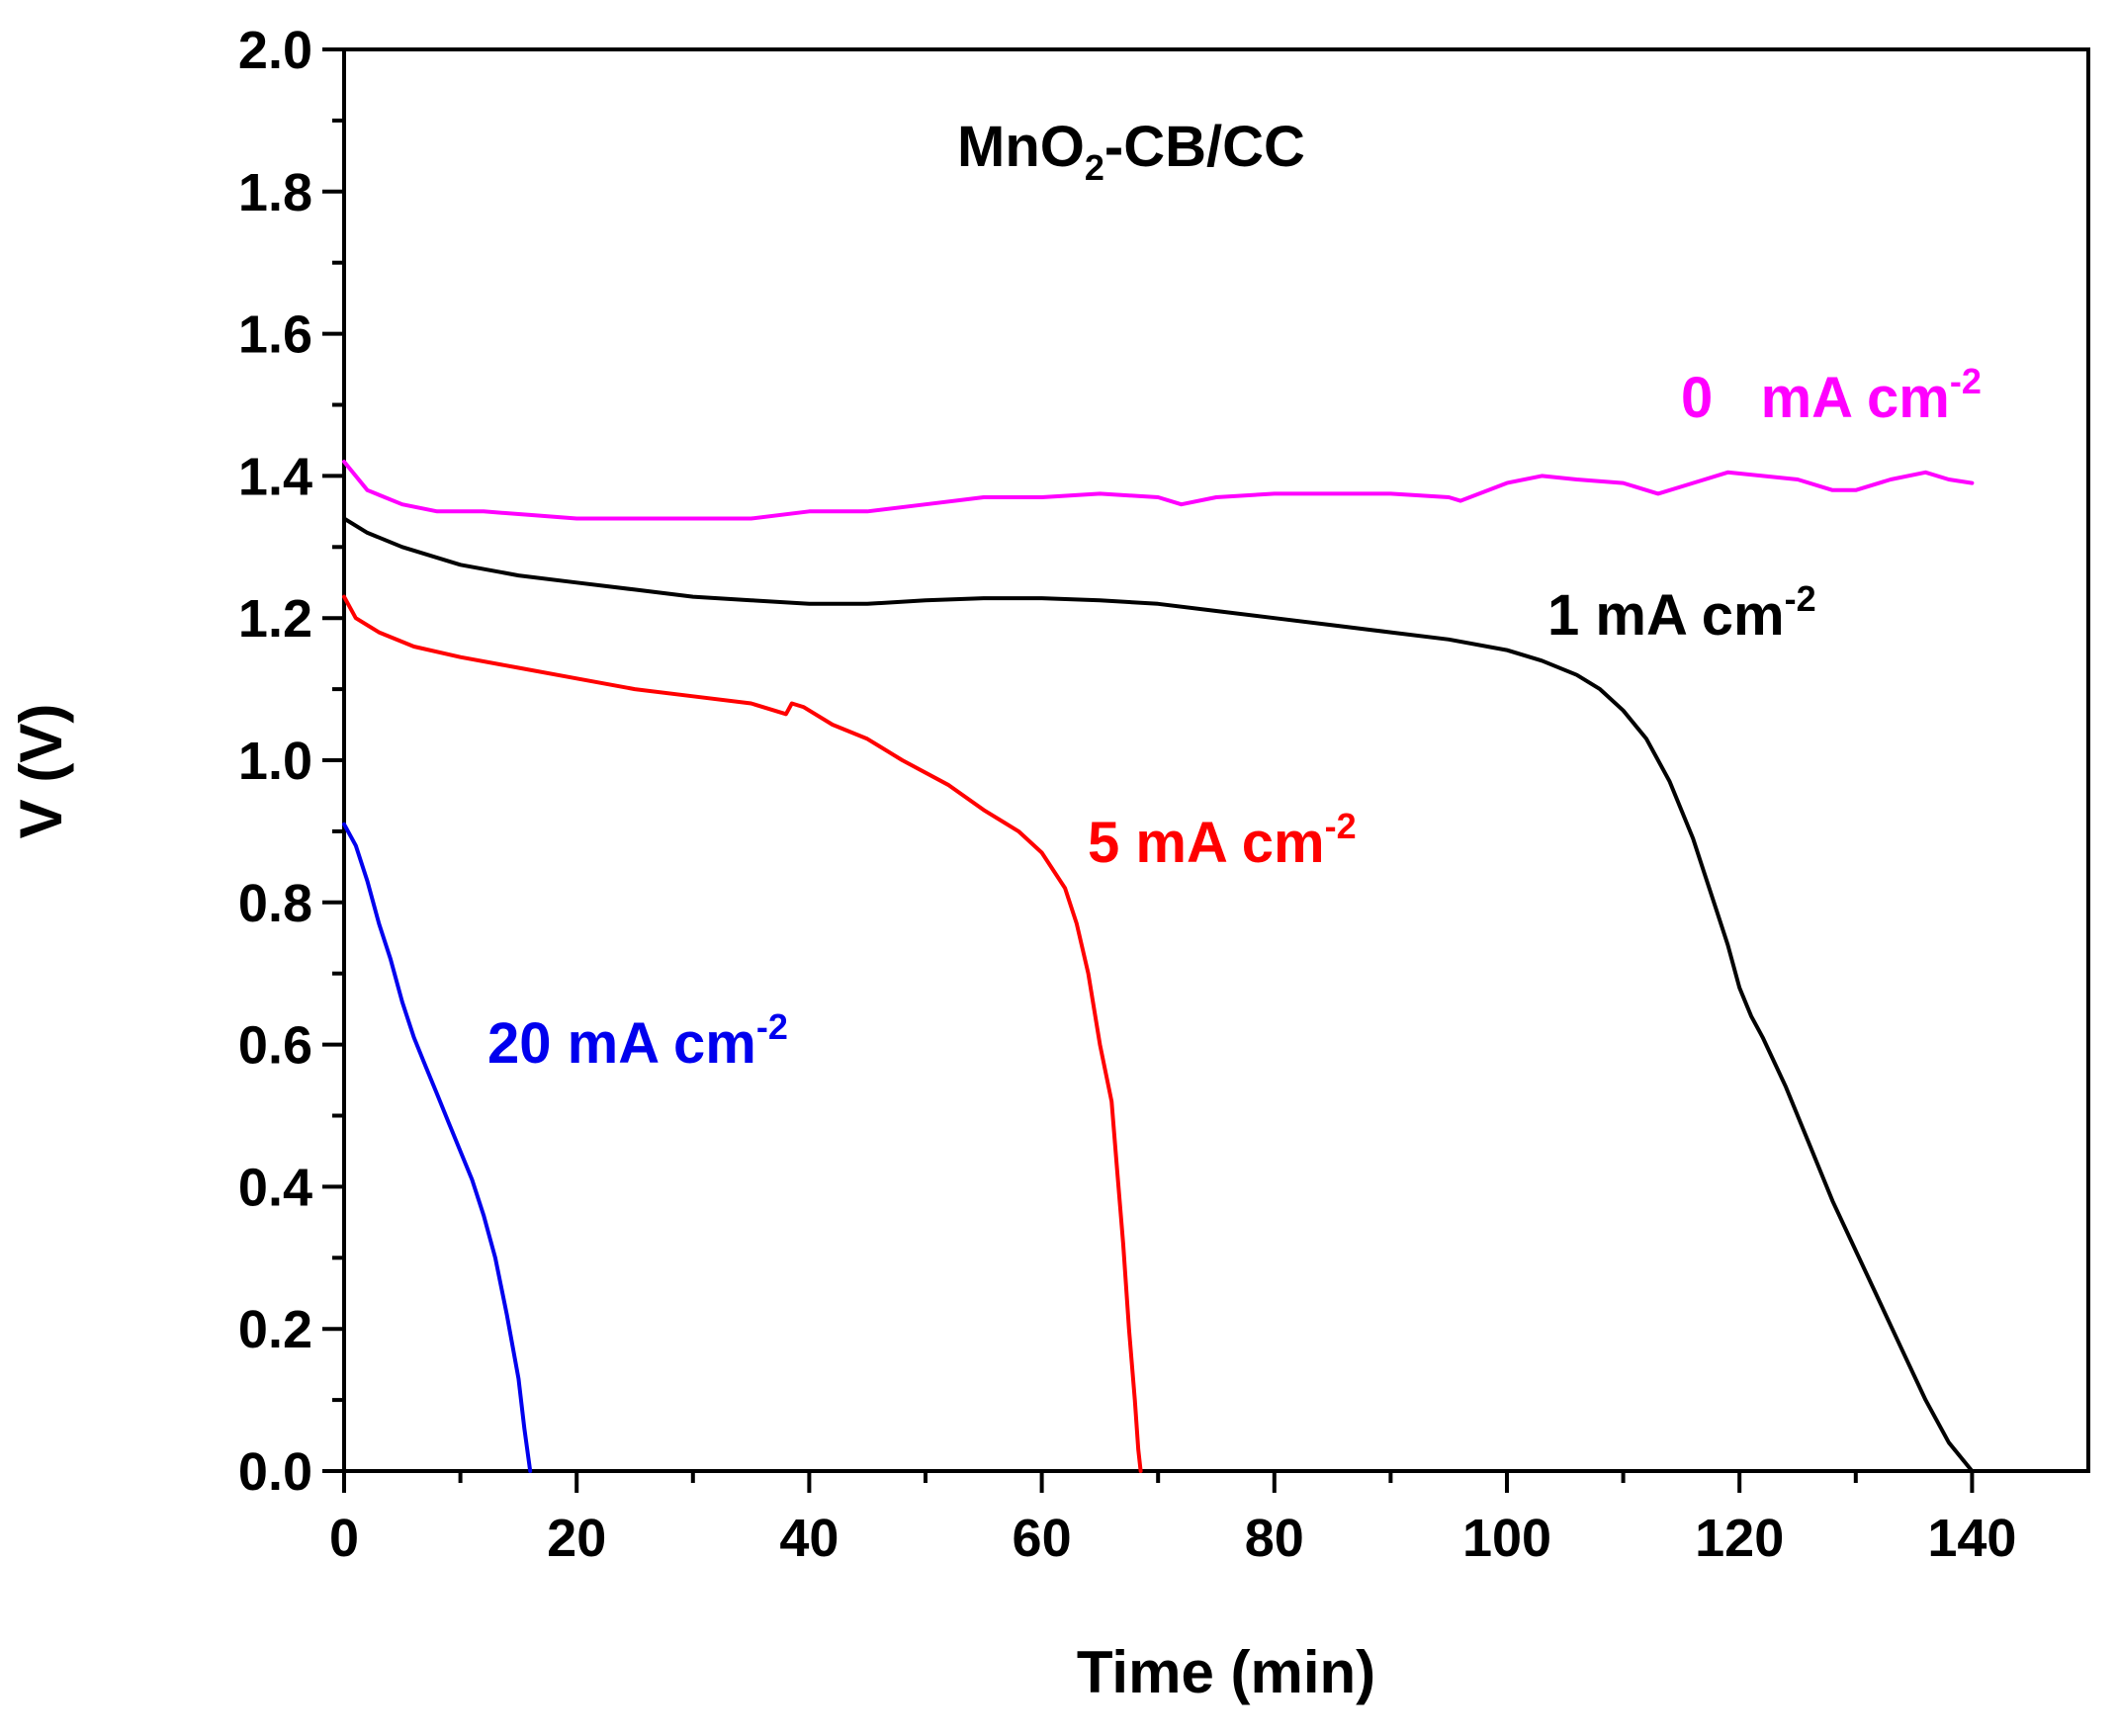  Describe the element at coordinates (275, 1329) in the screenshot. I see `y-tick-label: 0.2` at that location.